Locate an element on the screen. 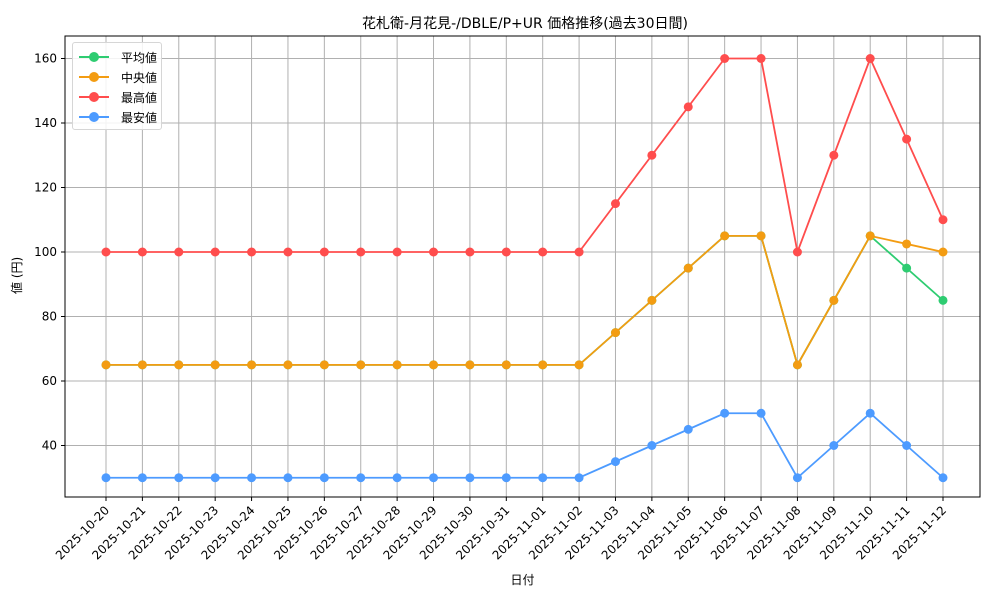  y-axis-label: 値 (円) is located at coordinates (17, 275).